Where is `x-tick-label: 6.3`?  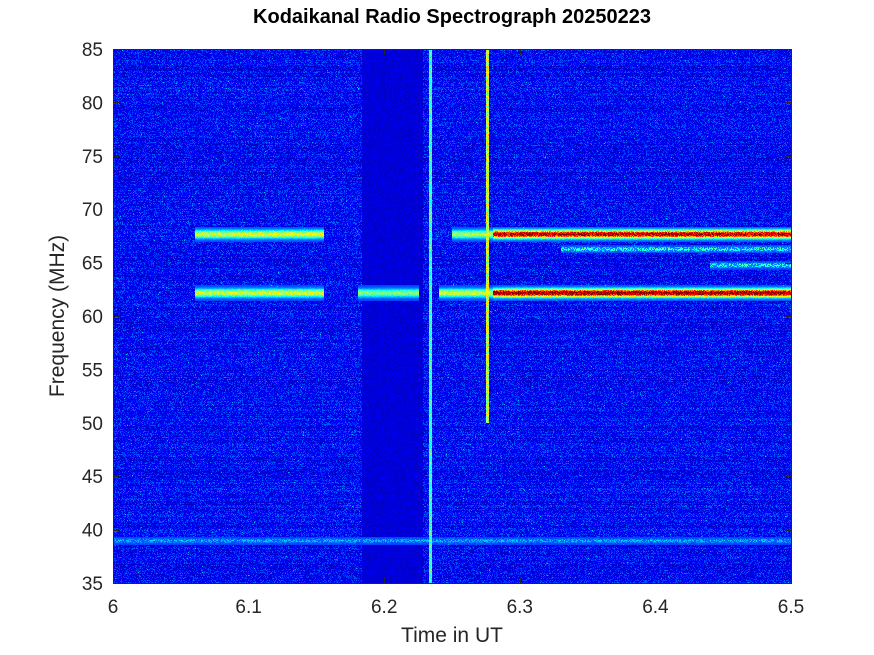 x-tick-label: 6.3 is located at coordinates (520, 607).